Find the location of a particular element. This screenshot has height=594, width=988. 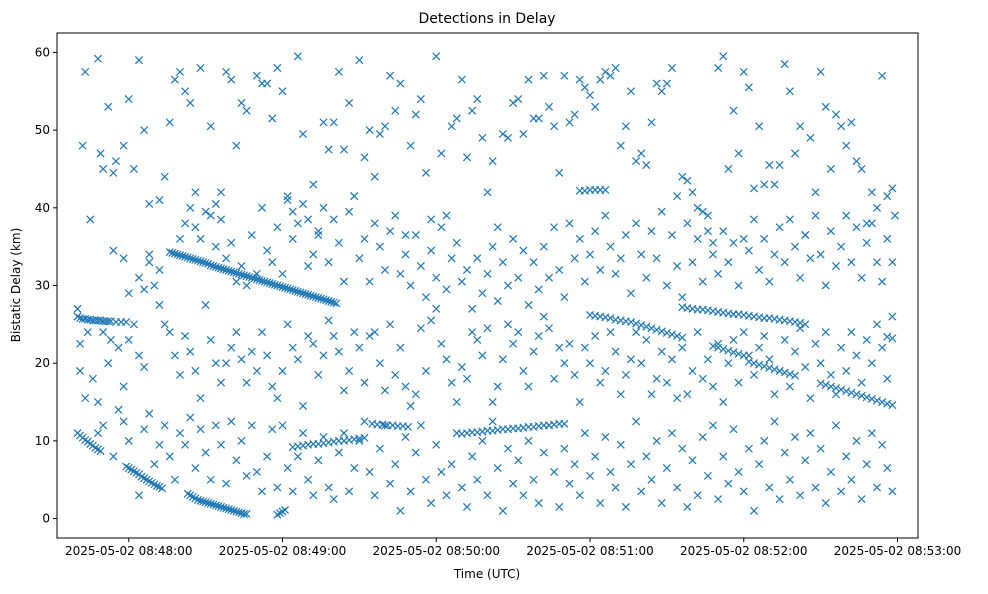

x-tick-label: 2025-05-02 08:49:00 is located at coordinates (282, 551).